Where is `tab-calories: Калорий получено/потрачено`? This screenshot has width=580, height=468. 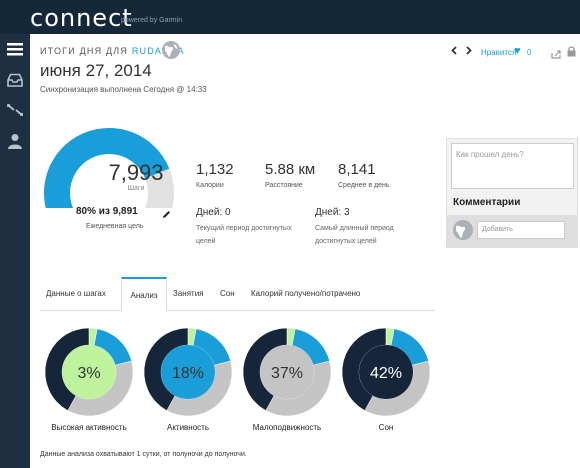
tab-calories: Калорий получено/потрачено is located at coordinates (306, 293).